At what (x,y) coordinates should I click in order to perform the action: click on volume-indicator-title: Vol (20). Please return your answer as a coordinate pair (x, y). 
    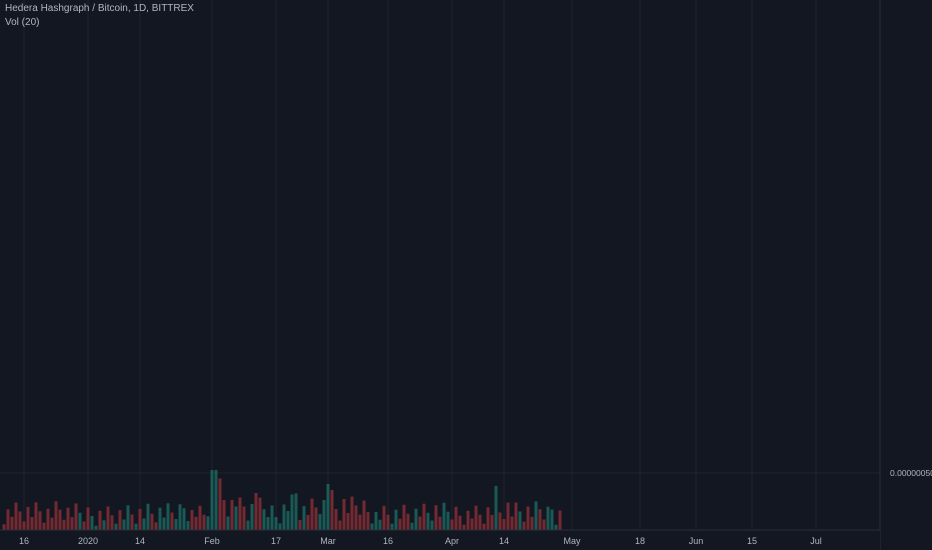
    Looking at the image, I should click on (22, 22).